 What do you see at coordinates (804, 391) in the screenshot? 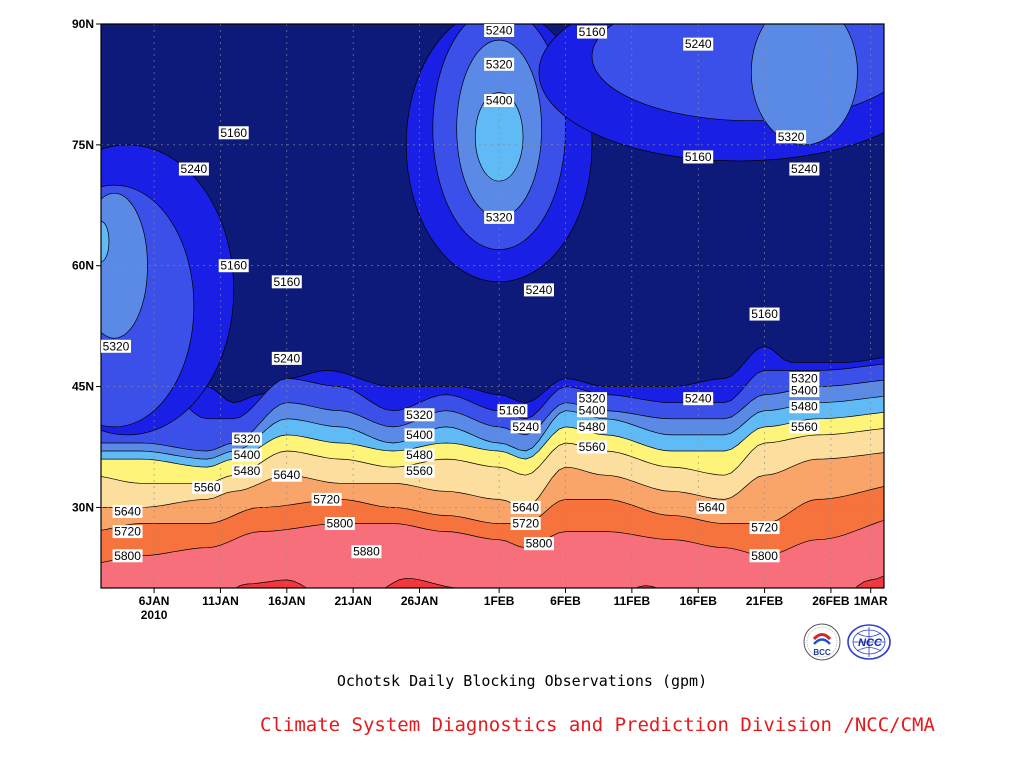
I see `contour-label-18: 5400` at bounding box center [804, 391].